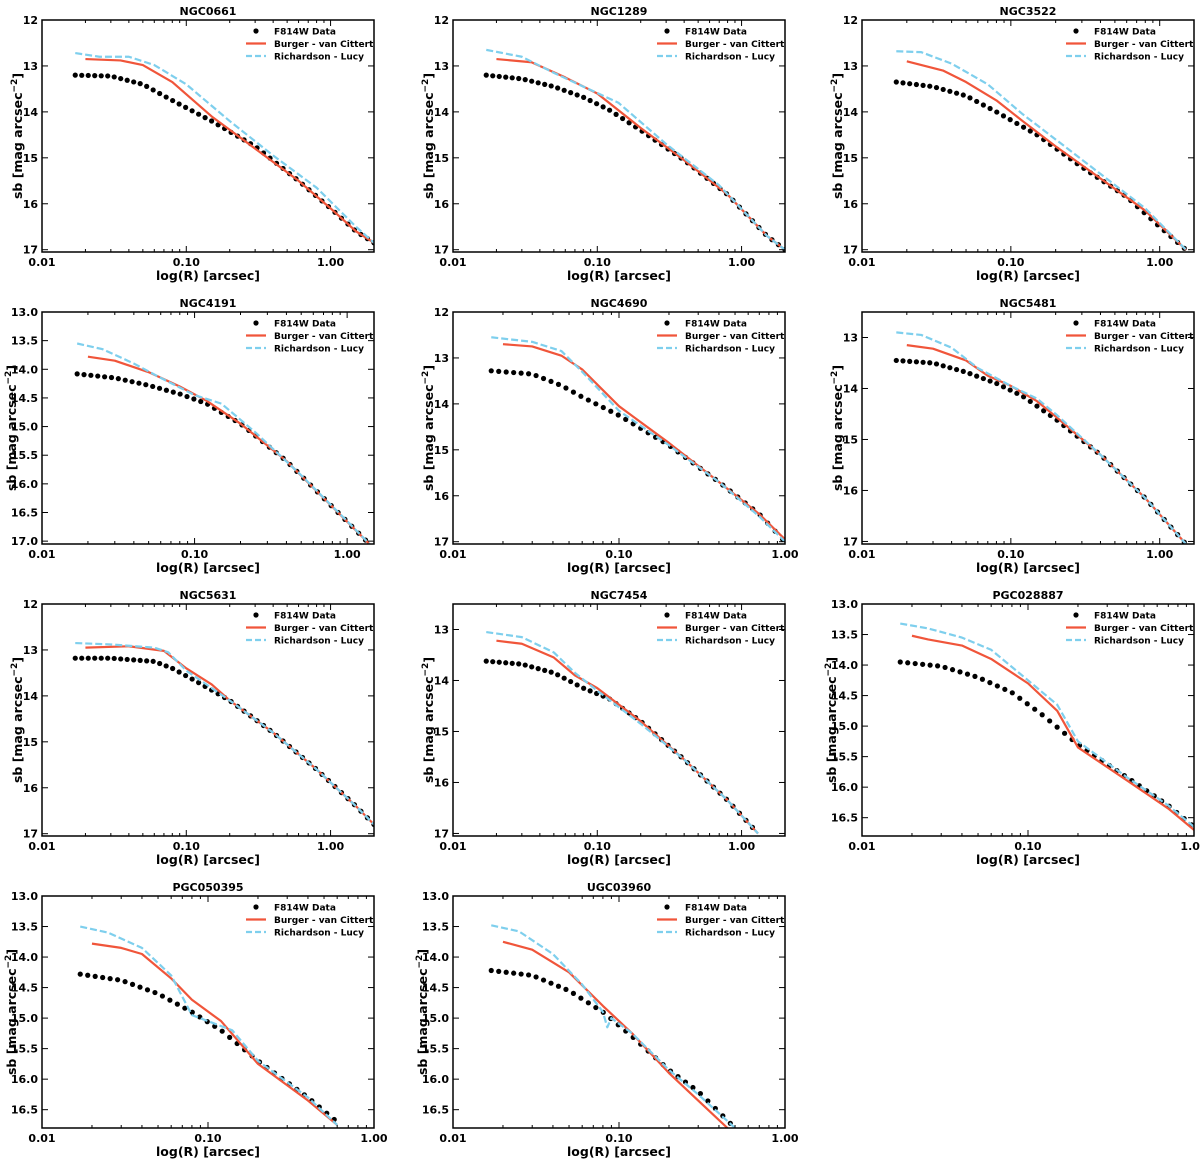 The width and height of the screenshot is (1200, 1164). What do you see at coordinates (622, 732) in the screenshot?
I see `richardson-lucy-line` at bounding box center [622, 732].